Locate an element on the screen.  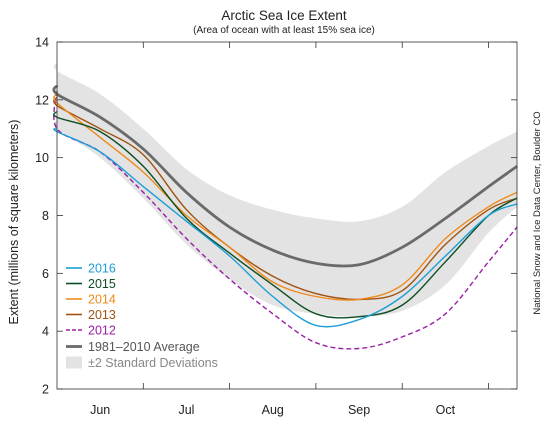
legend-label: 2015 is located at coordinates (102, 284).